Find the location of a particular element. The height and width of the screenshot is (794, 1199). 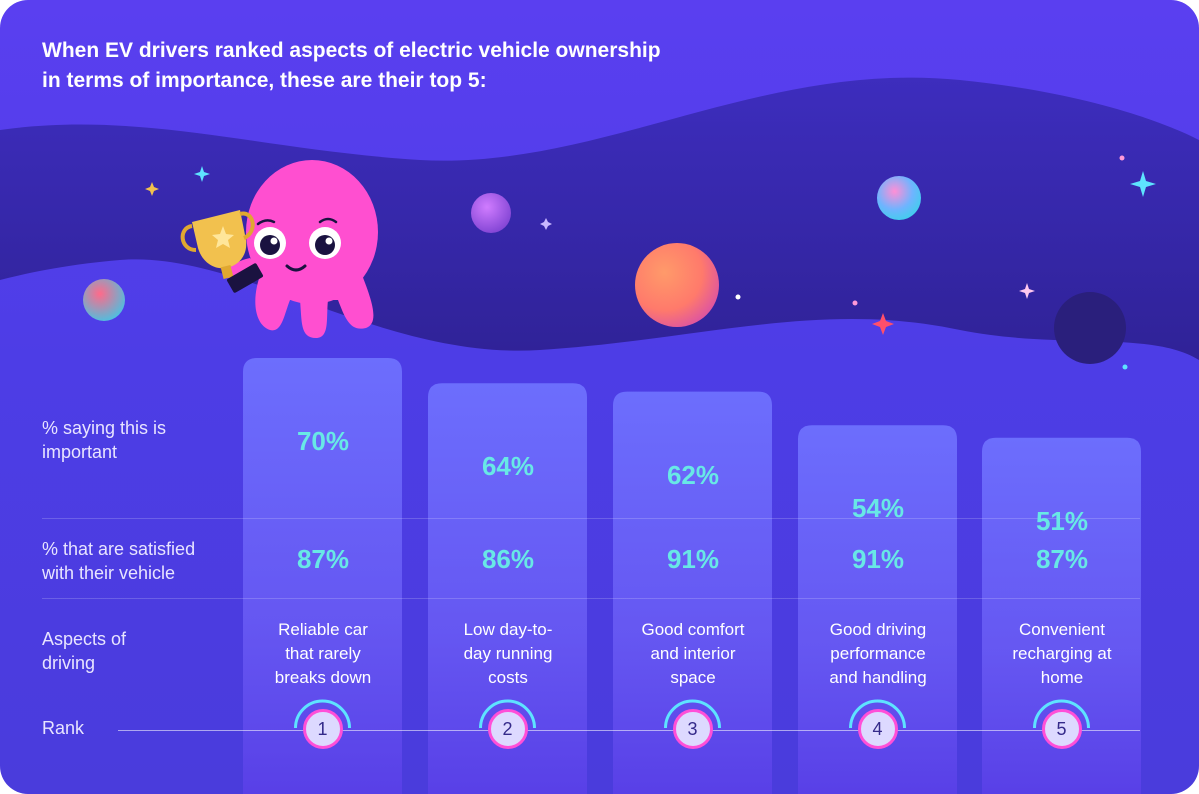

aspect-label: Good driving performance and handling is located at coordinates (878, 654).